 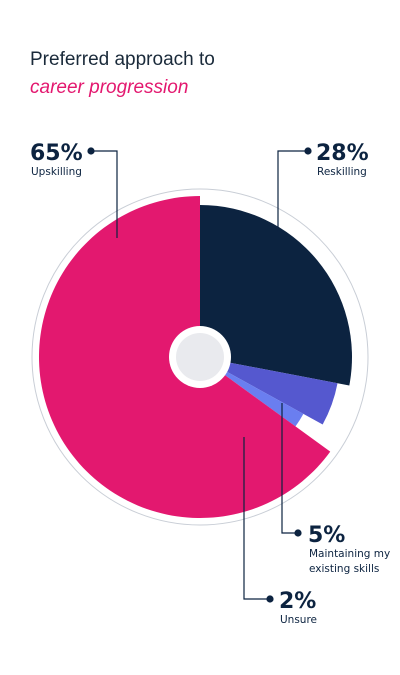 What do you see at coordinates (298, 620) in the screenshot?
I see `unsure-category-label: Unsure` at bounding box center [298, 620].